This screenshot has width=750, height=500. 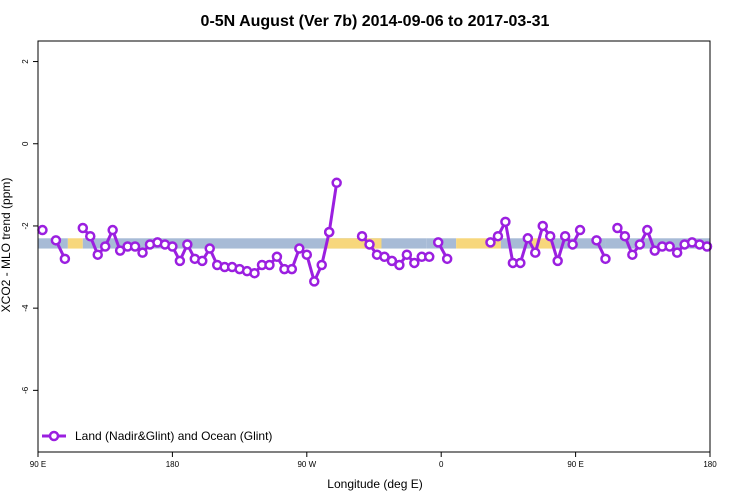 I want to click on legend-marker-swatch, so click(x=54, y=436).